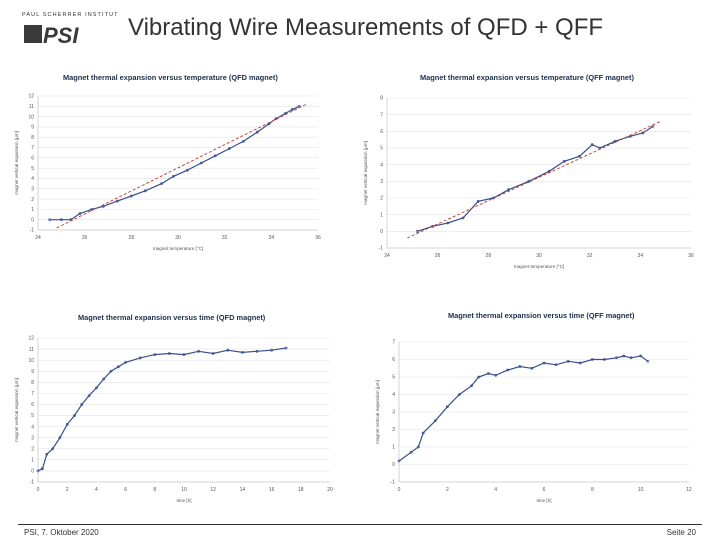 Image resolution: width=720 pixels, height=540 pixels. Describe the element at coordinates (301, 490) in the screenshot. I see `x-tick-label: 18` at that location.